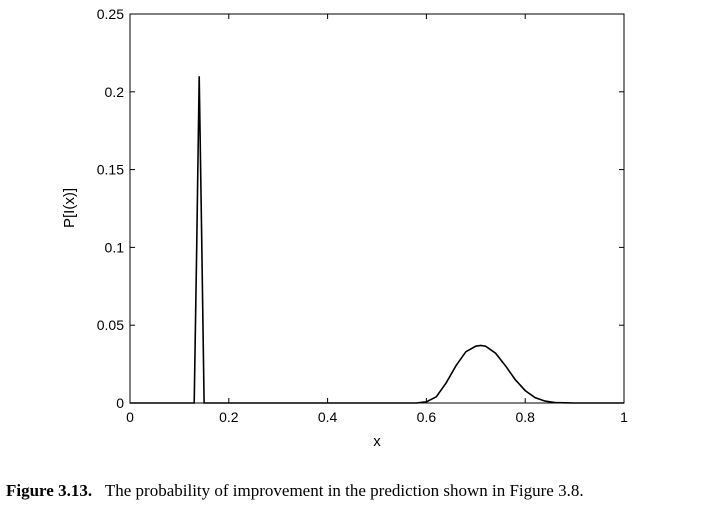 The image size is (718, 524). What do you see at coordinates (427, 417) in the screenshot?
I see `x-tick-label: 0.6` at bounding box center [427, 417].